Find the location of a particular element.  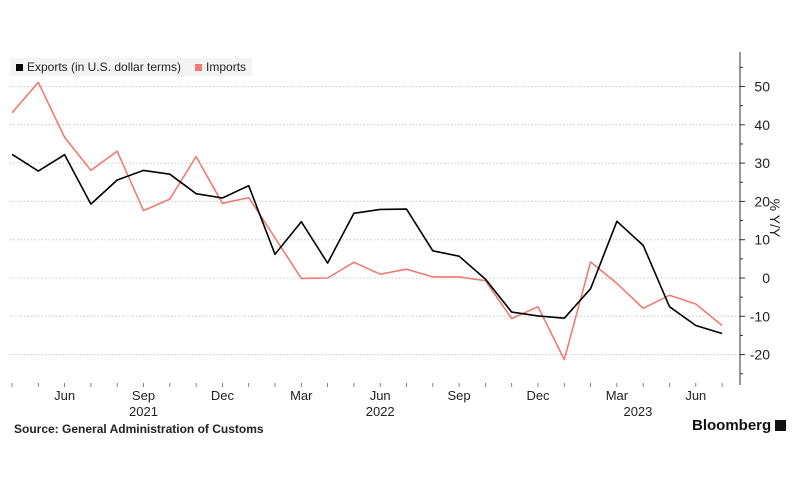

y-tick-label: 40 is located at coordinates (762, 125).